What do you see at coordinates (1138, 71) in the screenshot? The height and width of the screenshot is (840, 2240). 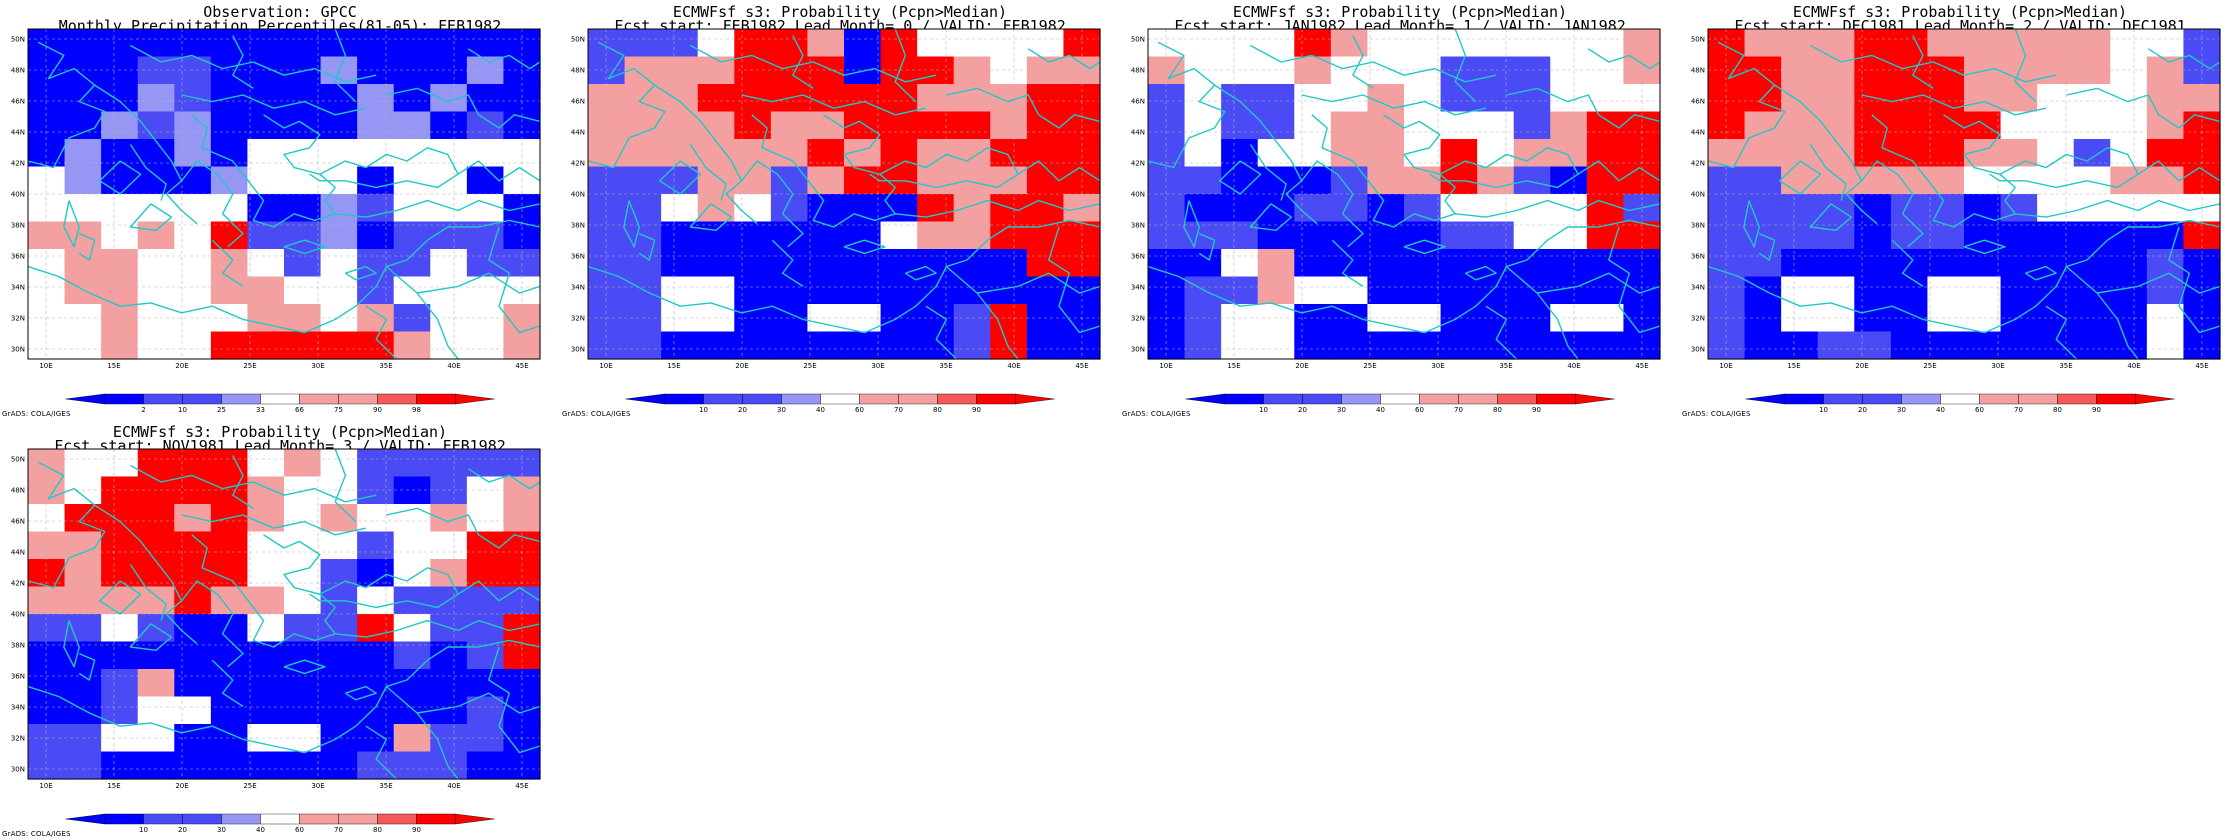 I see `lat-label: 48N` at bounding box center [1138, 71].